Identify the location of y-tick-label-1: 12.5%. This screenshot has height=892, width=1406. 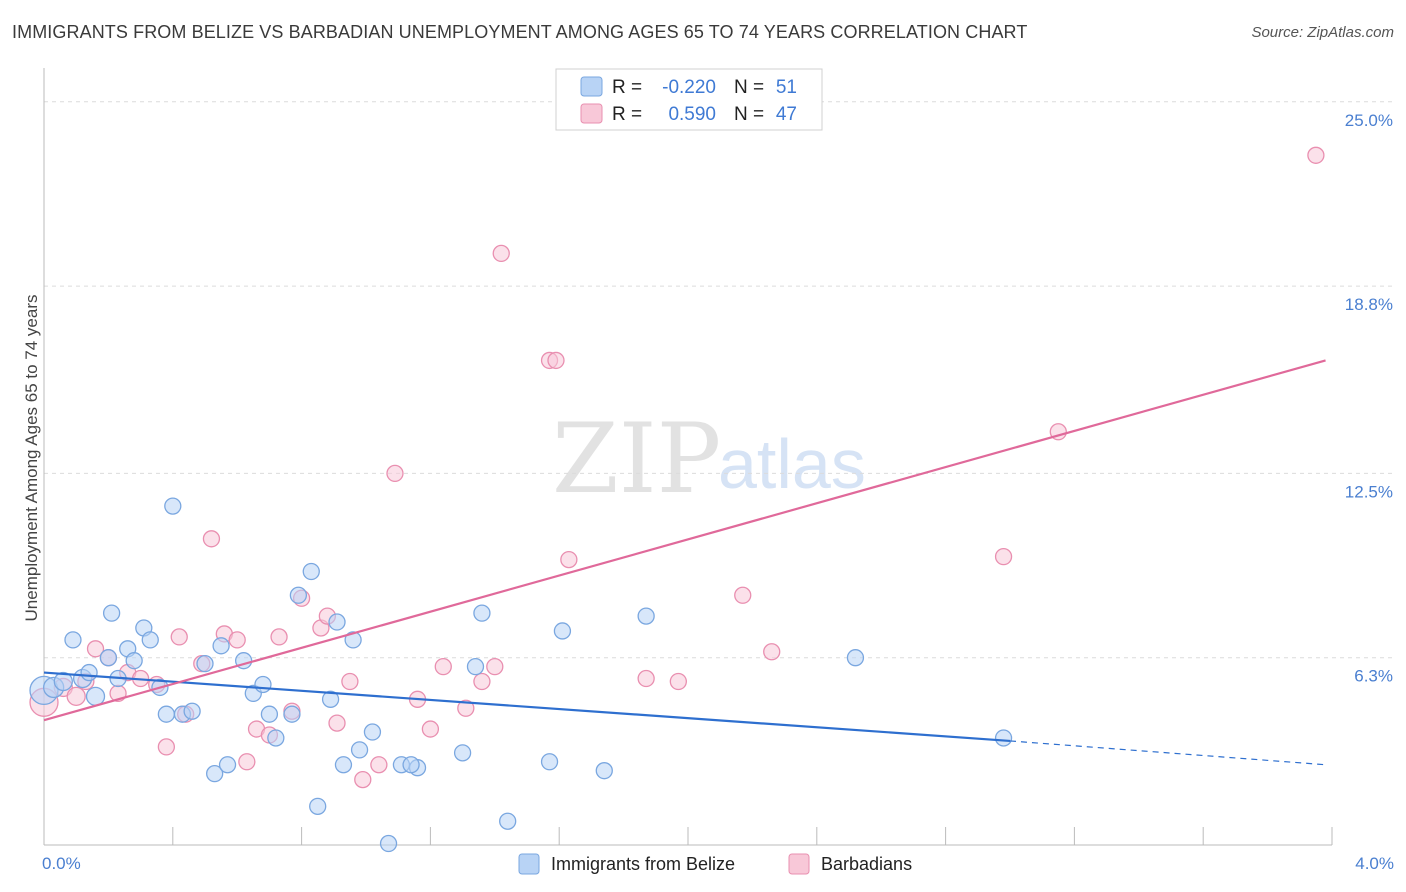
(1369, 491).